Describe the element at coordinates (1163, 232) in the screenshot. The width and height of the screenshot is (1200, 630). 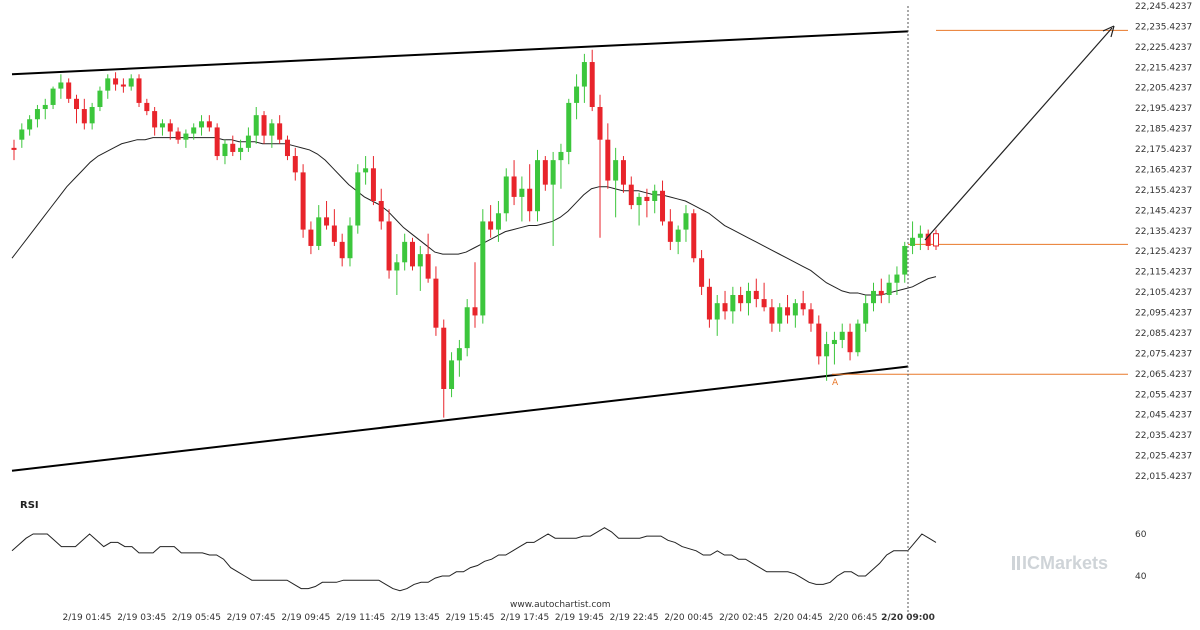
I see `price-tick-label: 22,135.4237` at that location.